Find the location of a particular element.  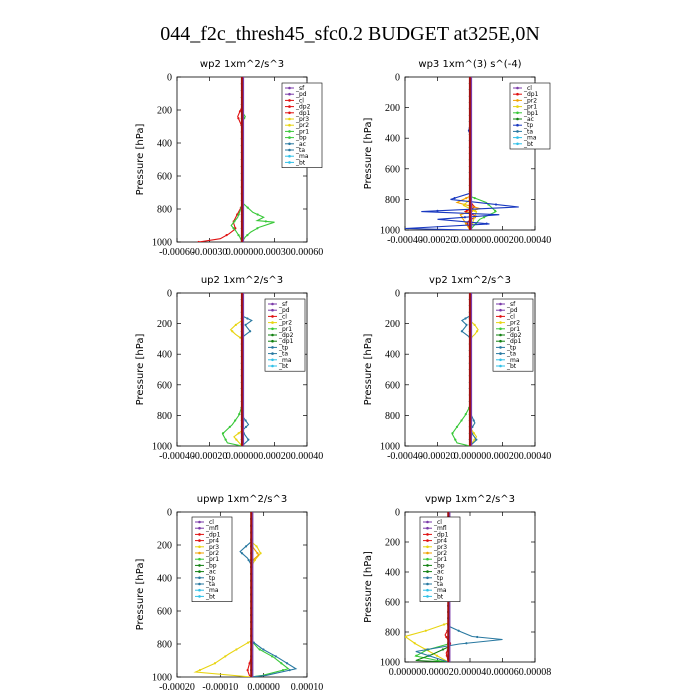

legend-label: _pr4 is located at coordinates (440, 541).